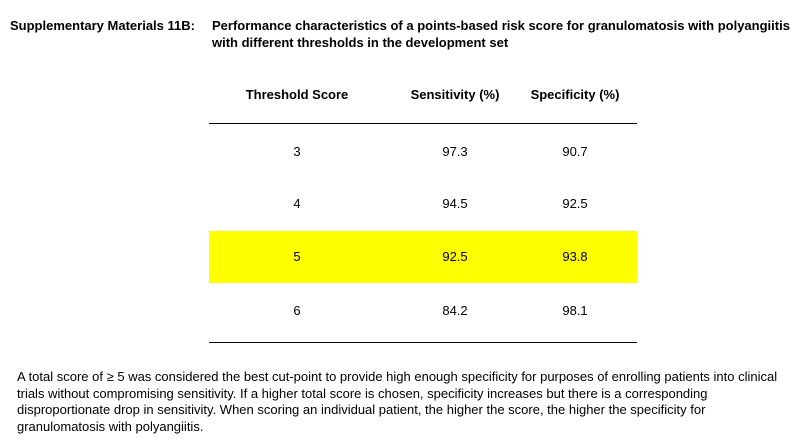 The image size is (800, 447). What do you see at coordinates (455, 310) in the screenshot?
I see `cell-sensitivity: 84.2` at bounding box center [455, 310].